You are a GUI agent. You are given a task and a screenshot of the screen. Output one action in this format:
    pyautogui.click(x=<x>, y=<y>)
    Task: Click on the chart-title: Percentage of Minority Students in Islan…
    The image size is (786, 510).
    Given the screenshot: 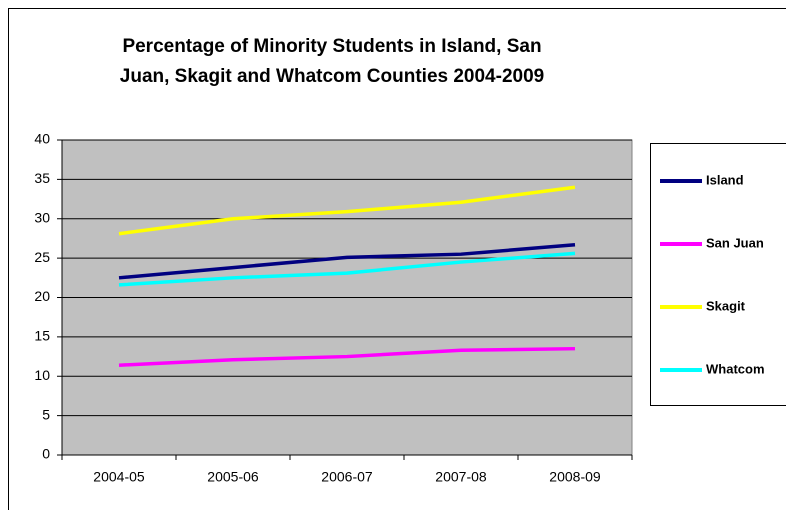 What is the action you would take?
    pyautogui.click(x=332, y=61)
    